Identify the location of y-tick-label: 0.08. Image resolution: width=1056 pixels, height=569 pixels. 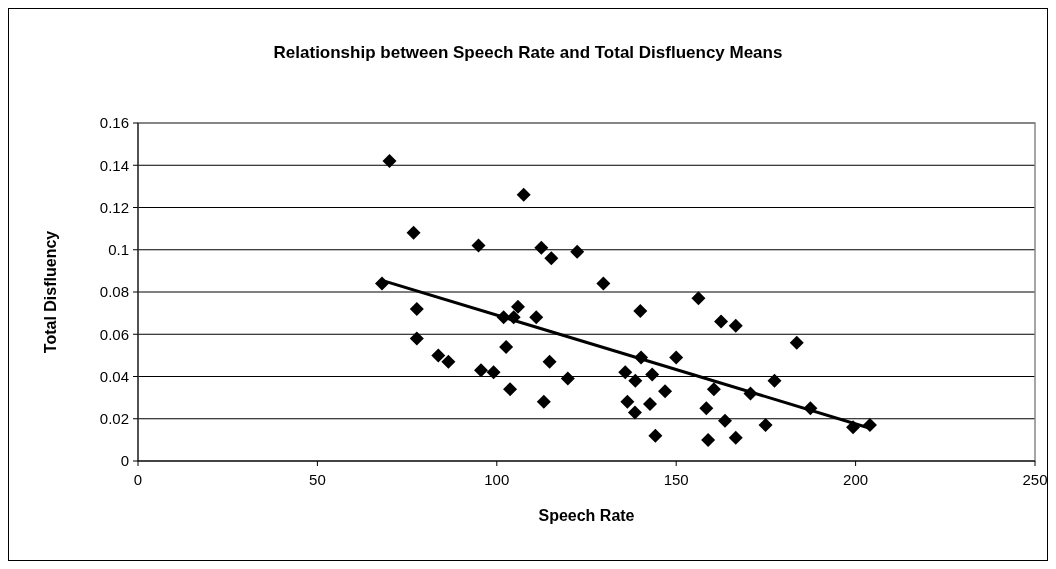
(114, 292).